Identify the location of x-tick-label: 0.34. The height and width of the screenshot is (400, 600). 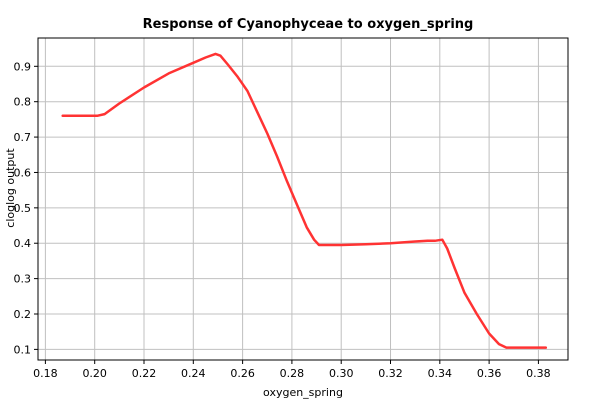
(440, 373).